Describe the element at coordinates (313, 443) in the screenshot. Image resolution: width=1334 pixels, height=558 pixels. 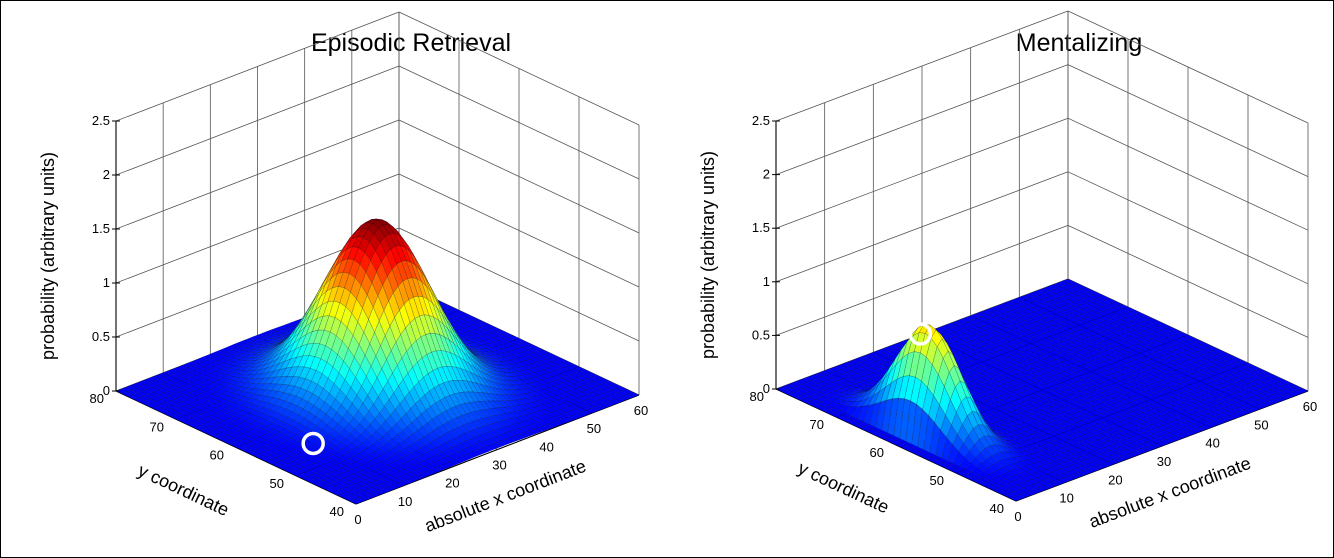
I see `marker-circle` at that location.